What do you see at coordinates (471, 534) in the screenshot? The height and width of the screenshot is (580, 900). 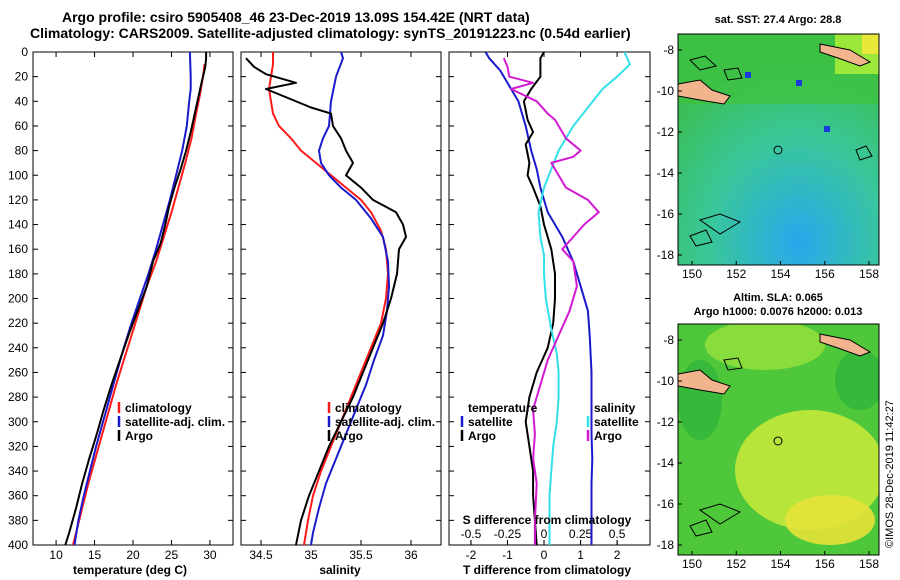 I see `x-tick-label: -0.5` at bounding box center [471, 534].